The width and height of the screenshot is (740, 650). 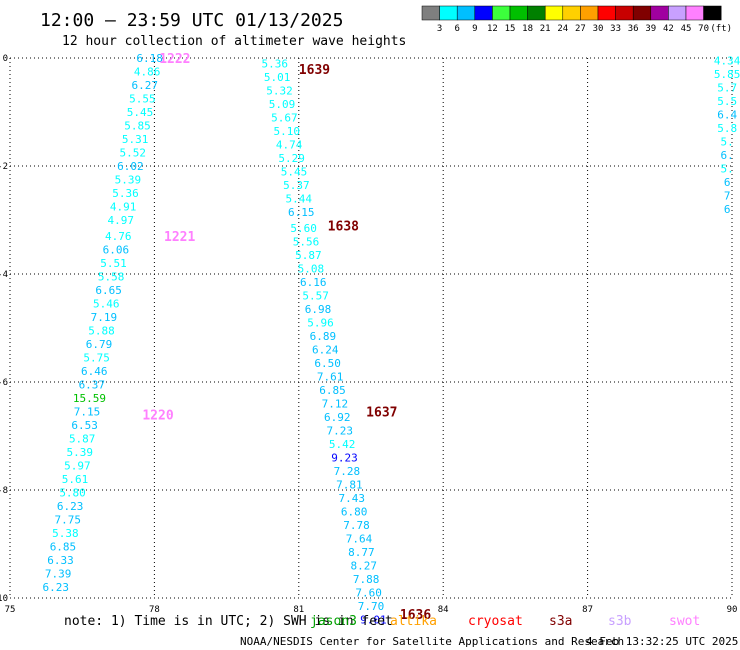 I want to click on chart-title: 12:00 — 23:59 UTC 01/13/2025, so click(x=191, y=20).